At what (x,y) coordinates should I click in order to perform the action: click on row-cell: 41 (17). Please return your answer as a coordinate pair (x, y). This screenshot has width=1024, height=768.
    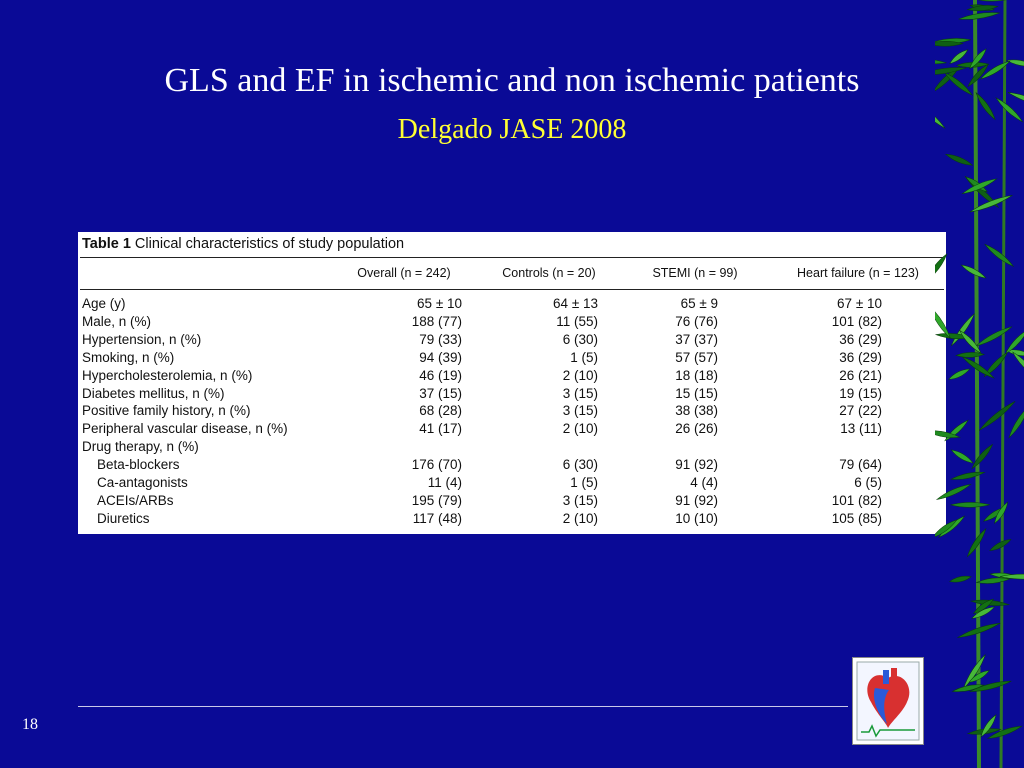
    Looking at the image, I should click on (440, 429).